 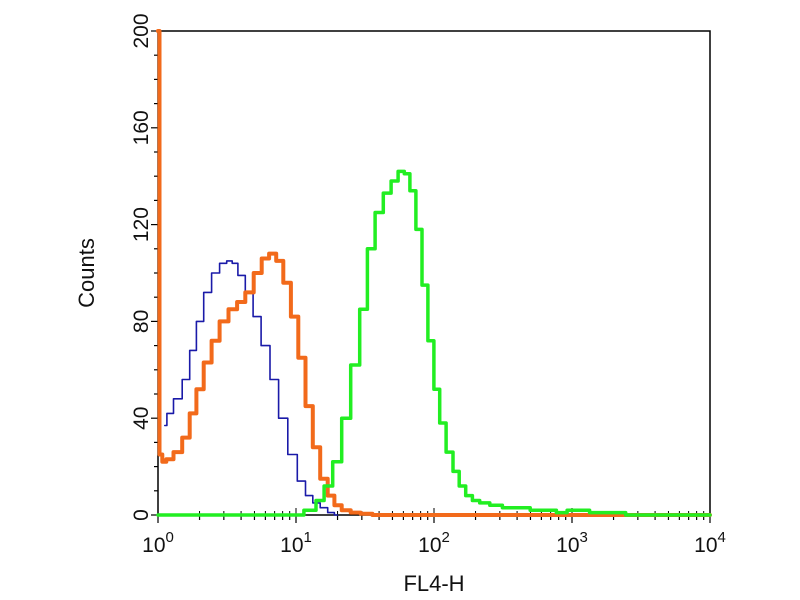 I want to click on x-tick-exponent: 1, so click(x=308, y=537).